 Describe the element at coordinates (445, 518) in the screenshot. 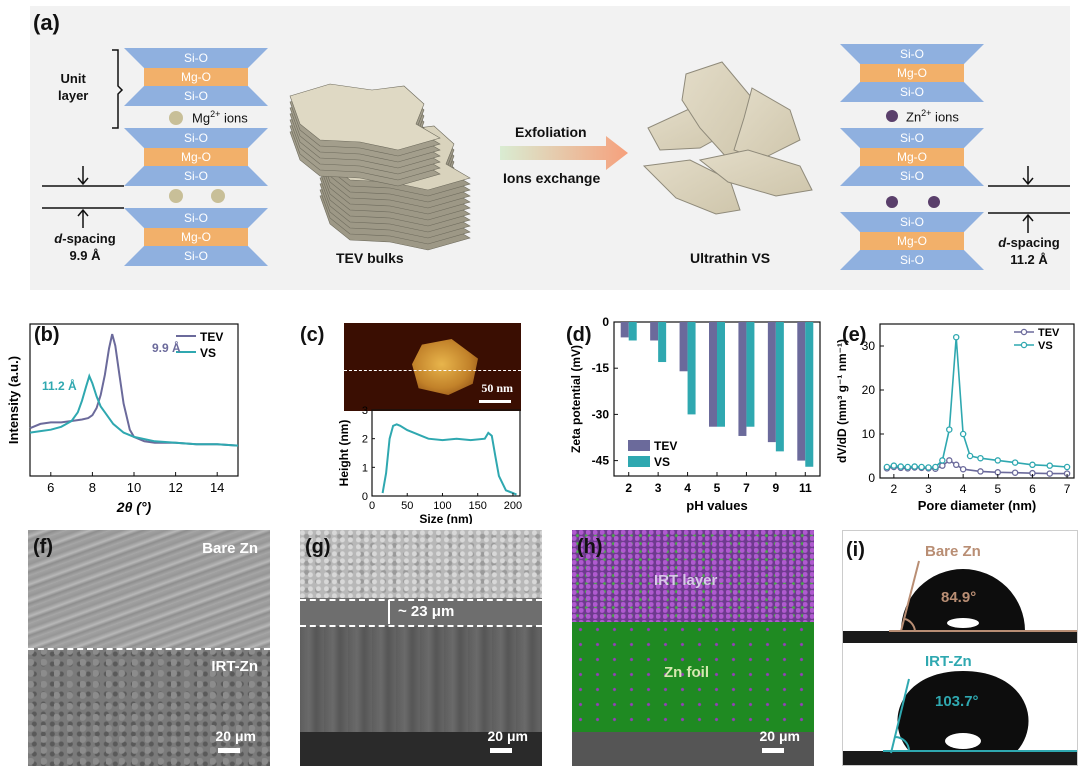

I see `x-axis-label: Size (nm)` at that location.